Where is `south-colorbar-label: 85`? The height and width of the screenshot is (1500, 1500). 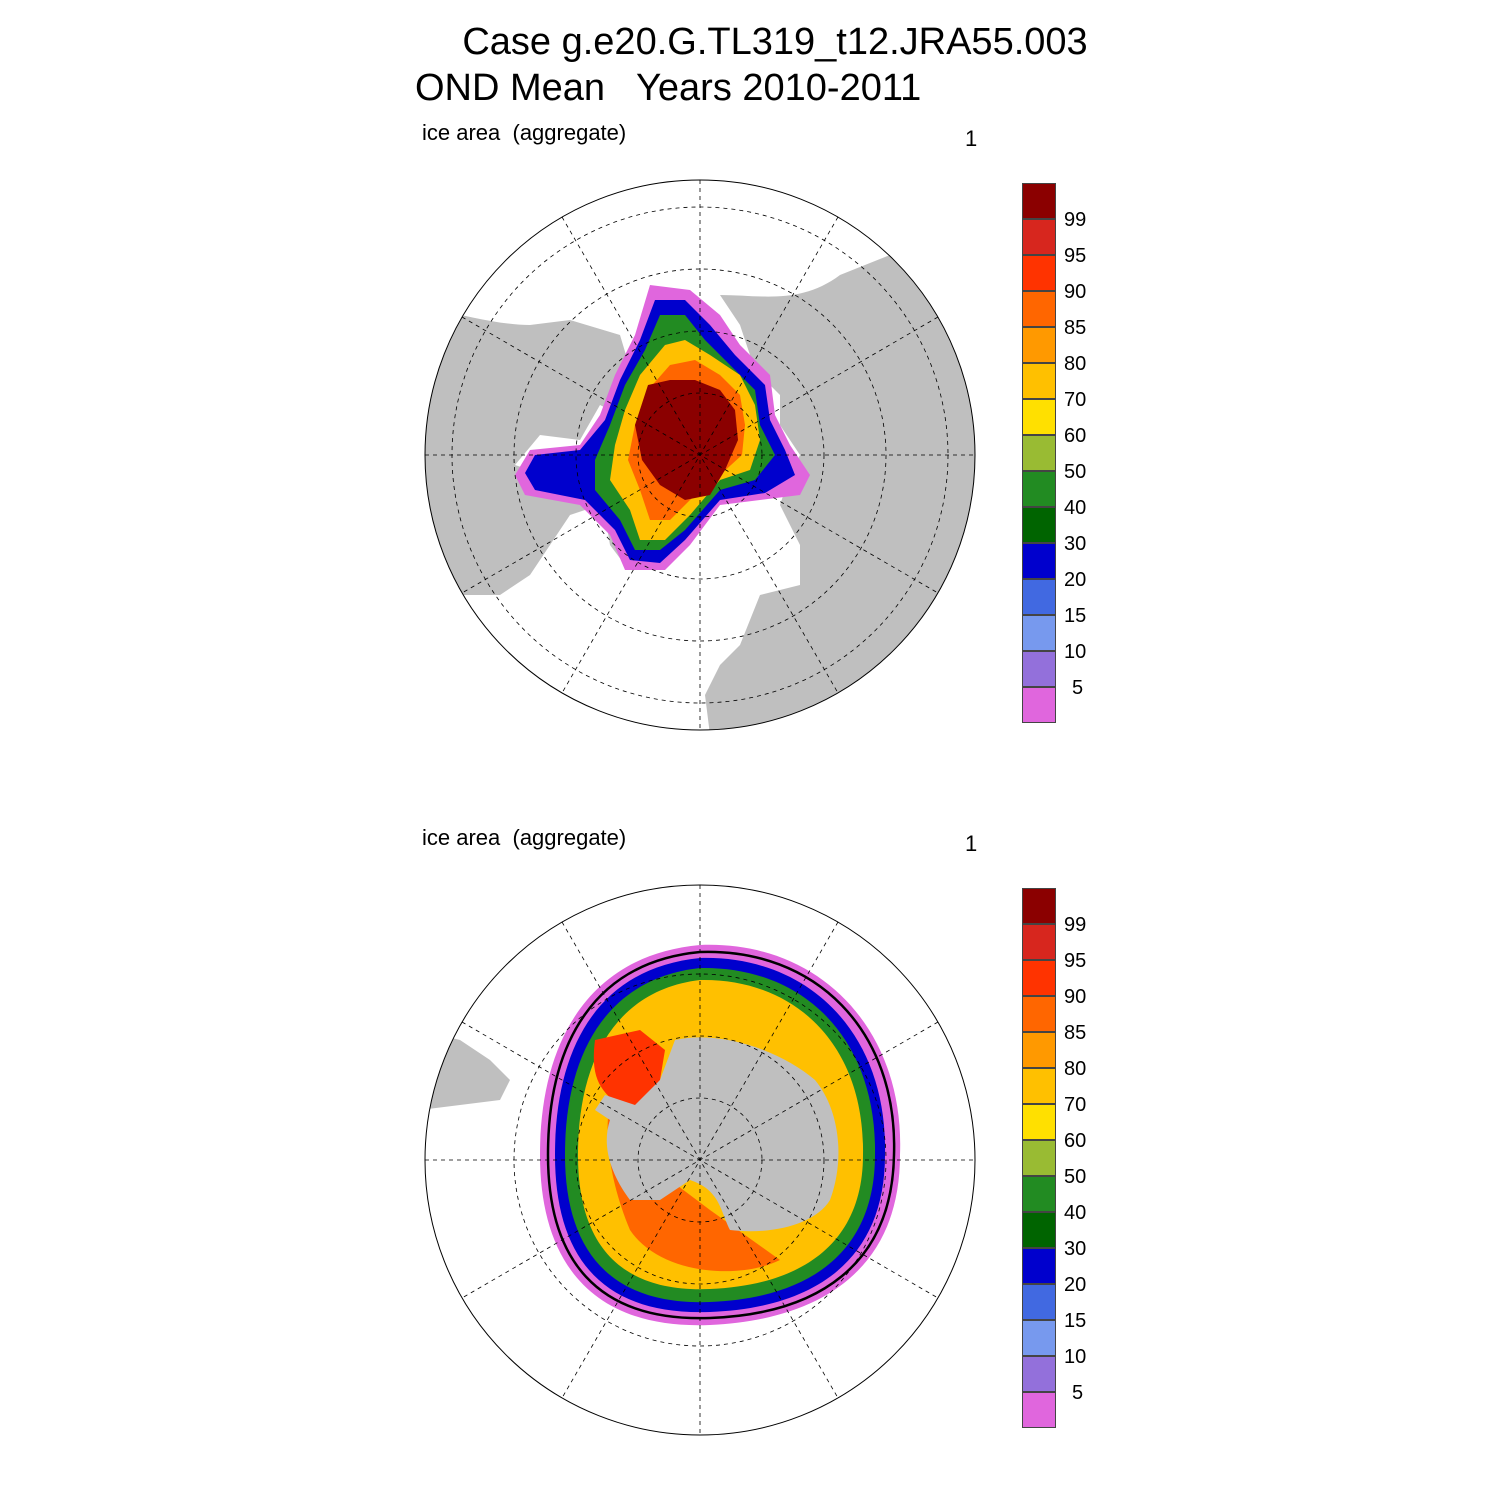 south-colorbar-label: 85 is located at coordinates (1075, 1033).